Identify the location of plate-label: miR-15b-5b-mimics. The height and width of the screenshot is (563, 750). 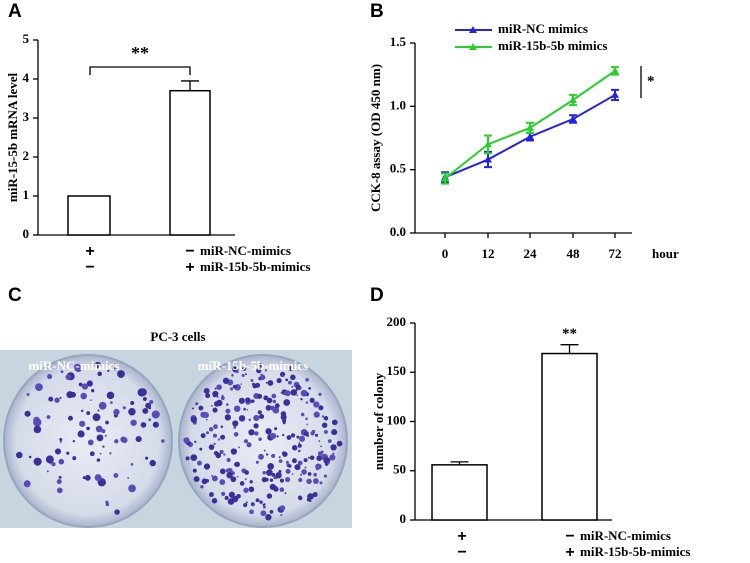
(253, 365).